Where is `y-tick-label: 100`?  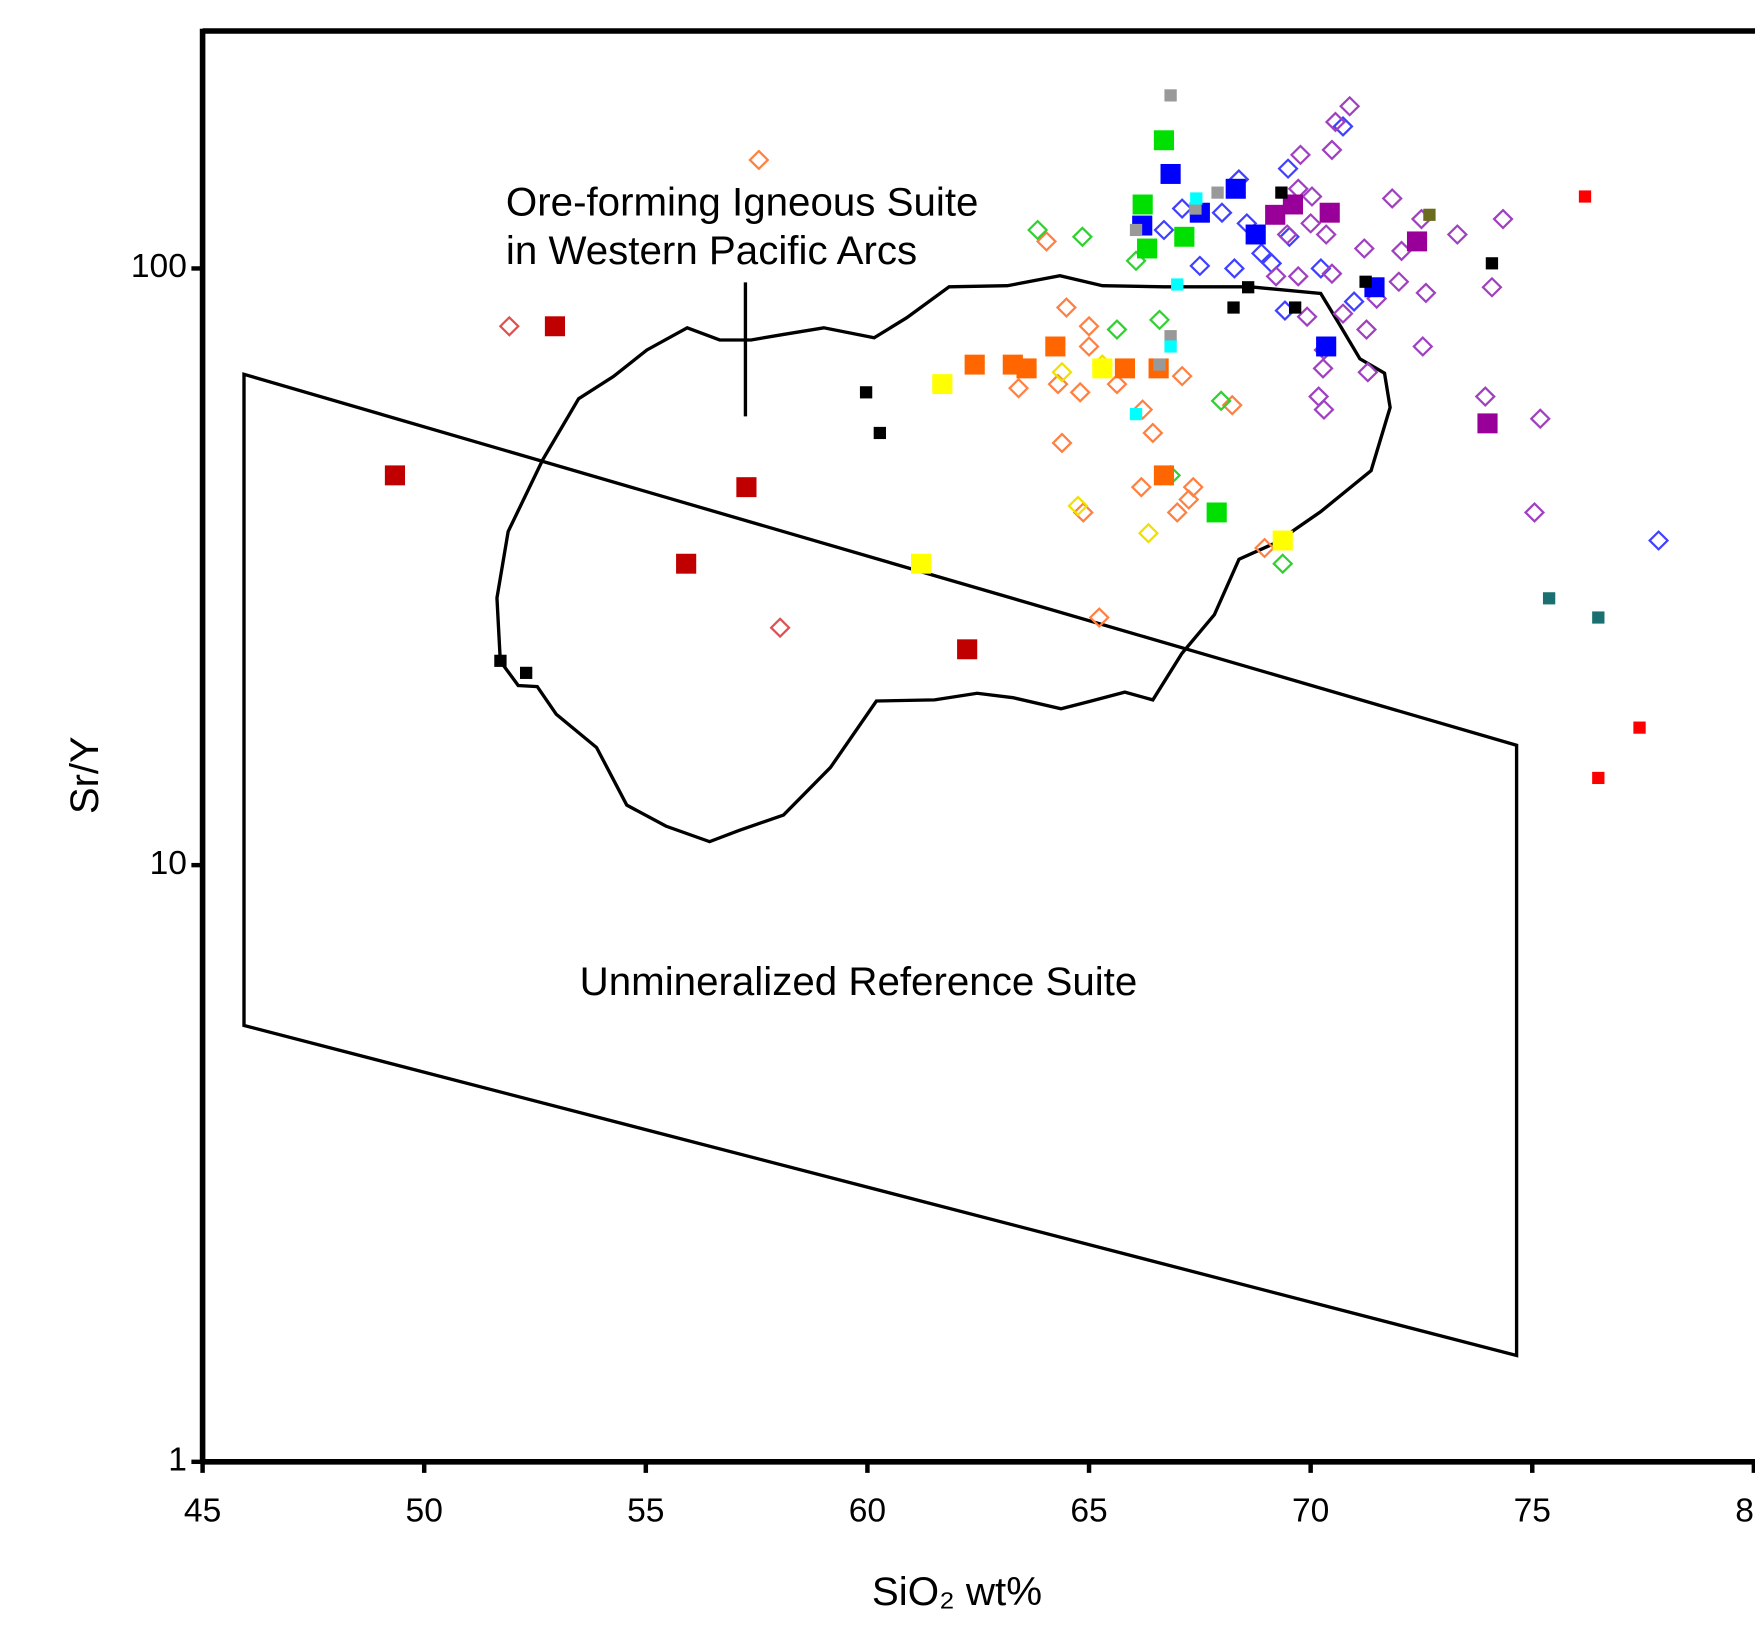 y-tick-label: 100 is located at coordinates (159, 266).